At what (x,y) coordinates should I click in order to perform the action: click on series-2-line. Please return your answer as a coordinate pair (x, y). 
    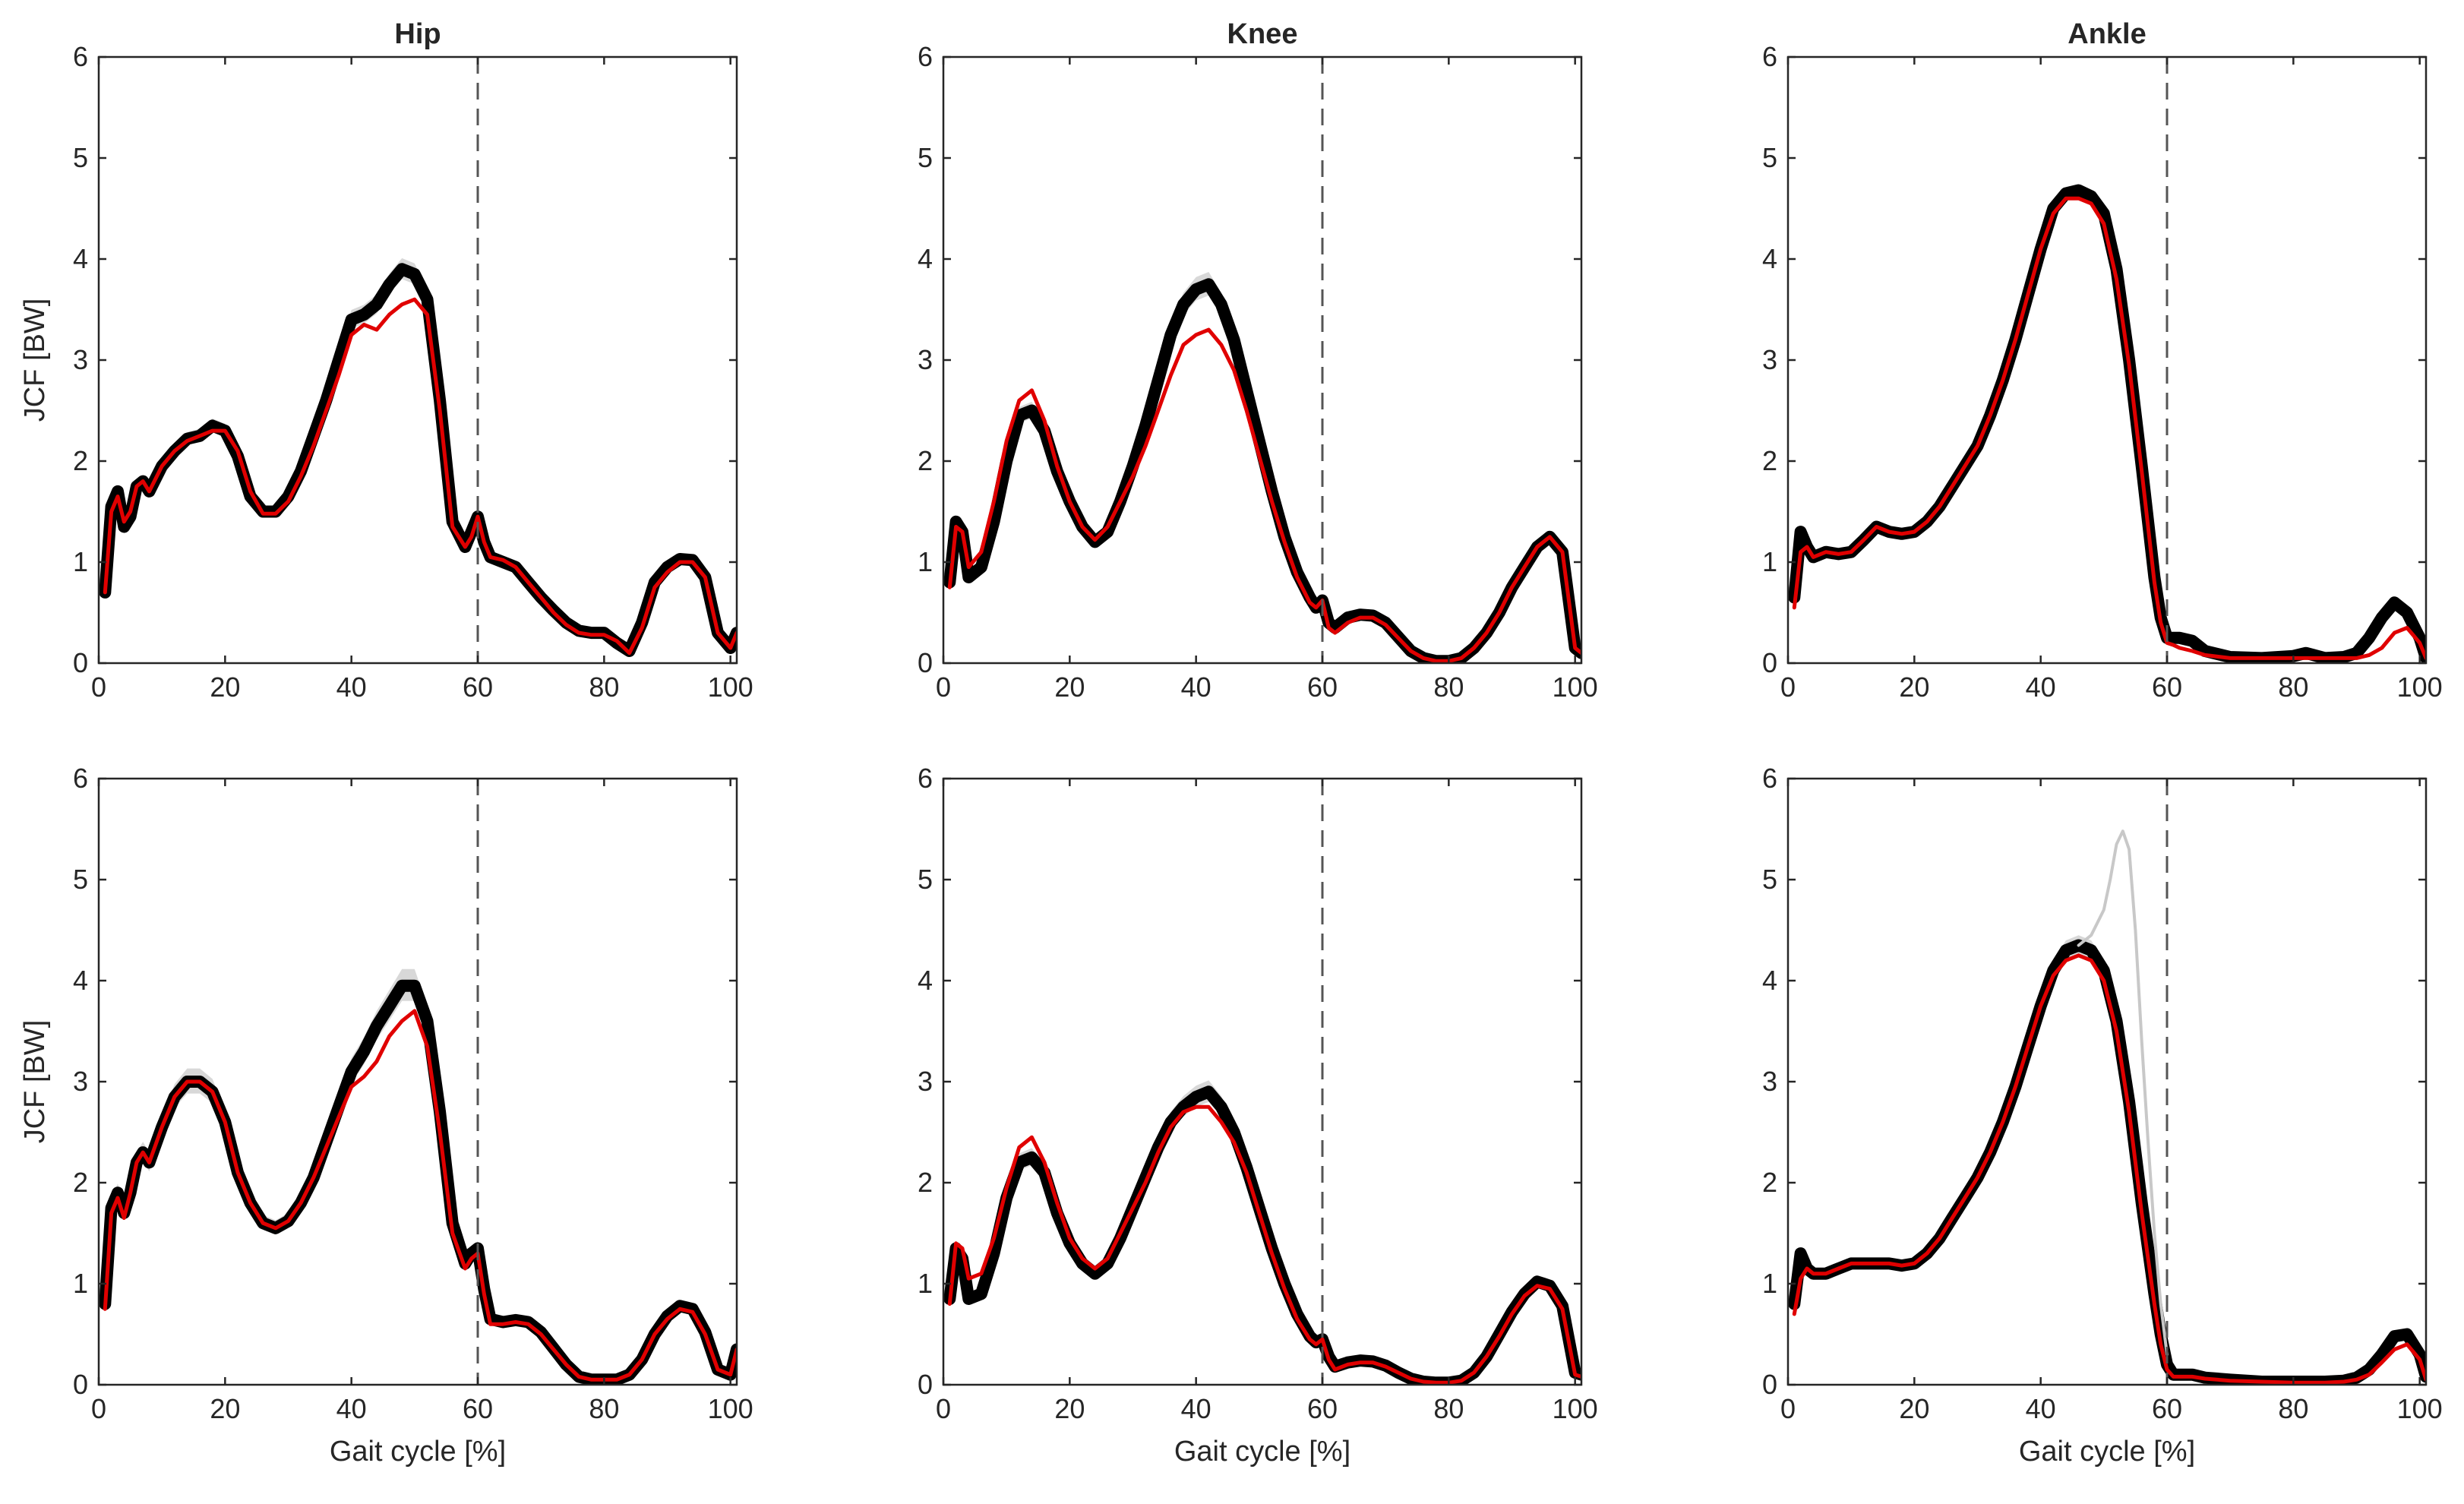
    Looking at the image, I should click on (2123, 1093).